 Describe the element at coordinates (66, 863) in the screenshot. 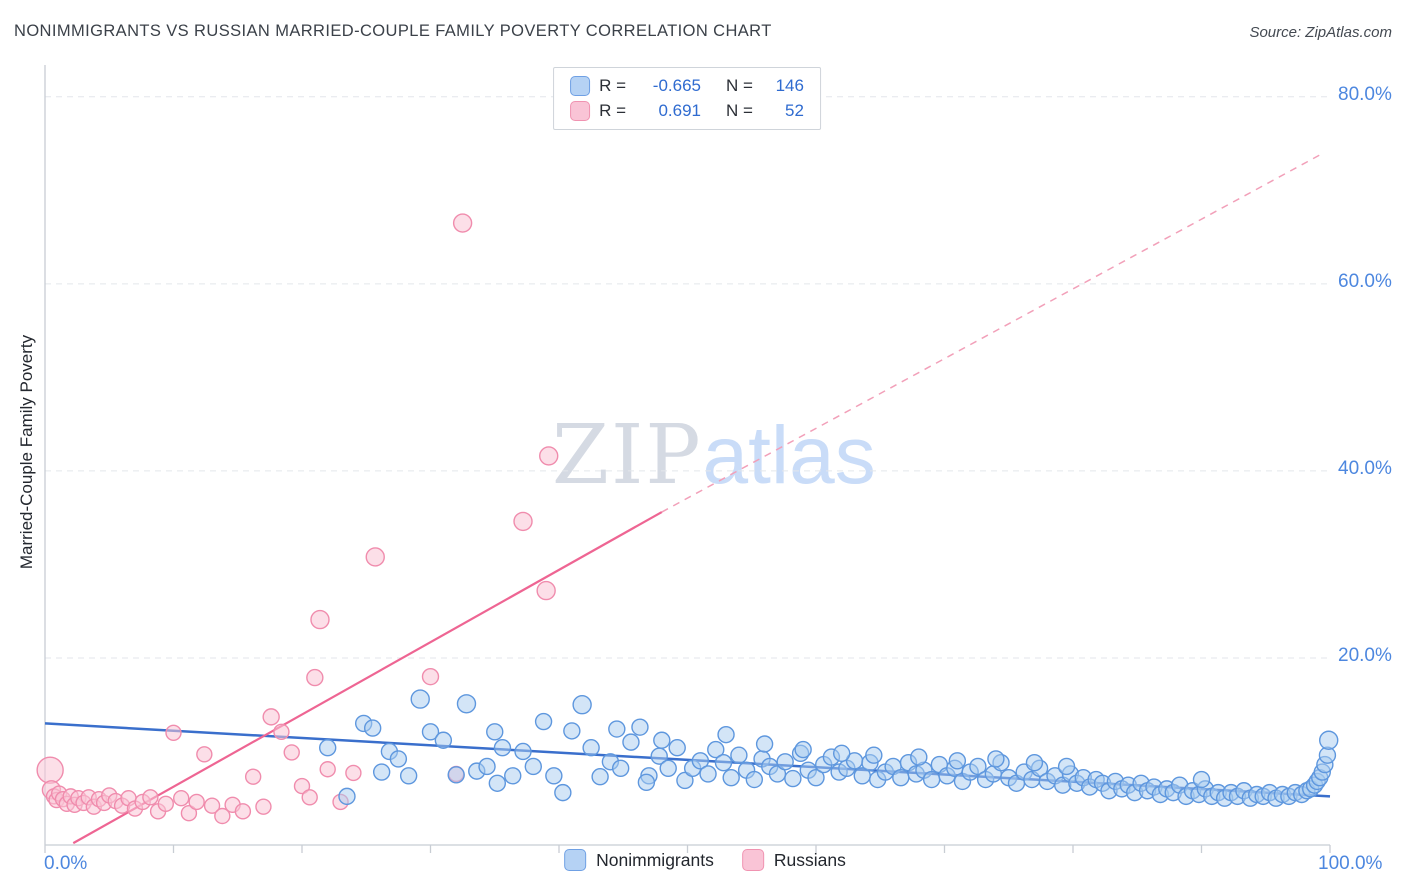

I see `x-tick-label-min: 0.0%` at that location.